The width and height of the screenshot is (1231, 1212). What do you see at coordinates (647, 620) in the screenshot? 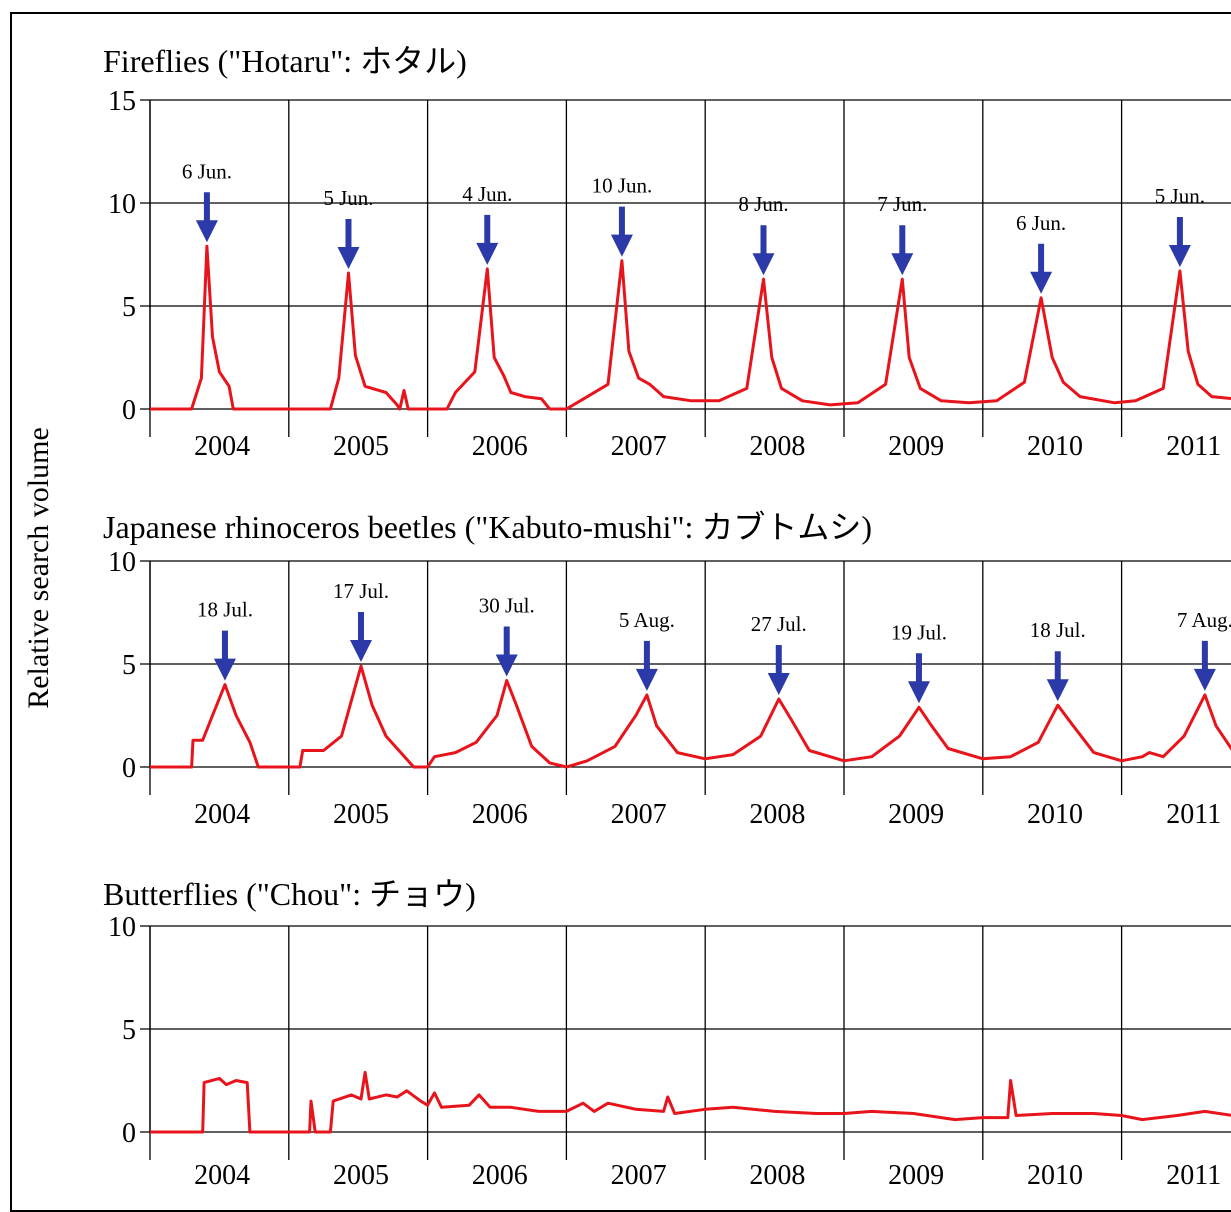
I see `peak-date-label: 5 Aug.` at bounding box center [647, 620].